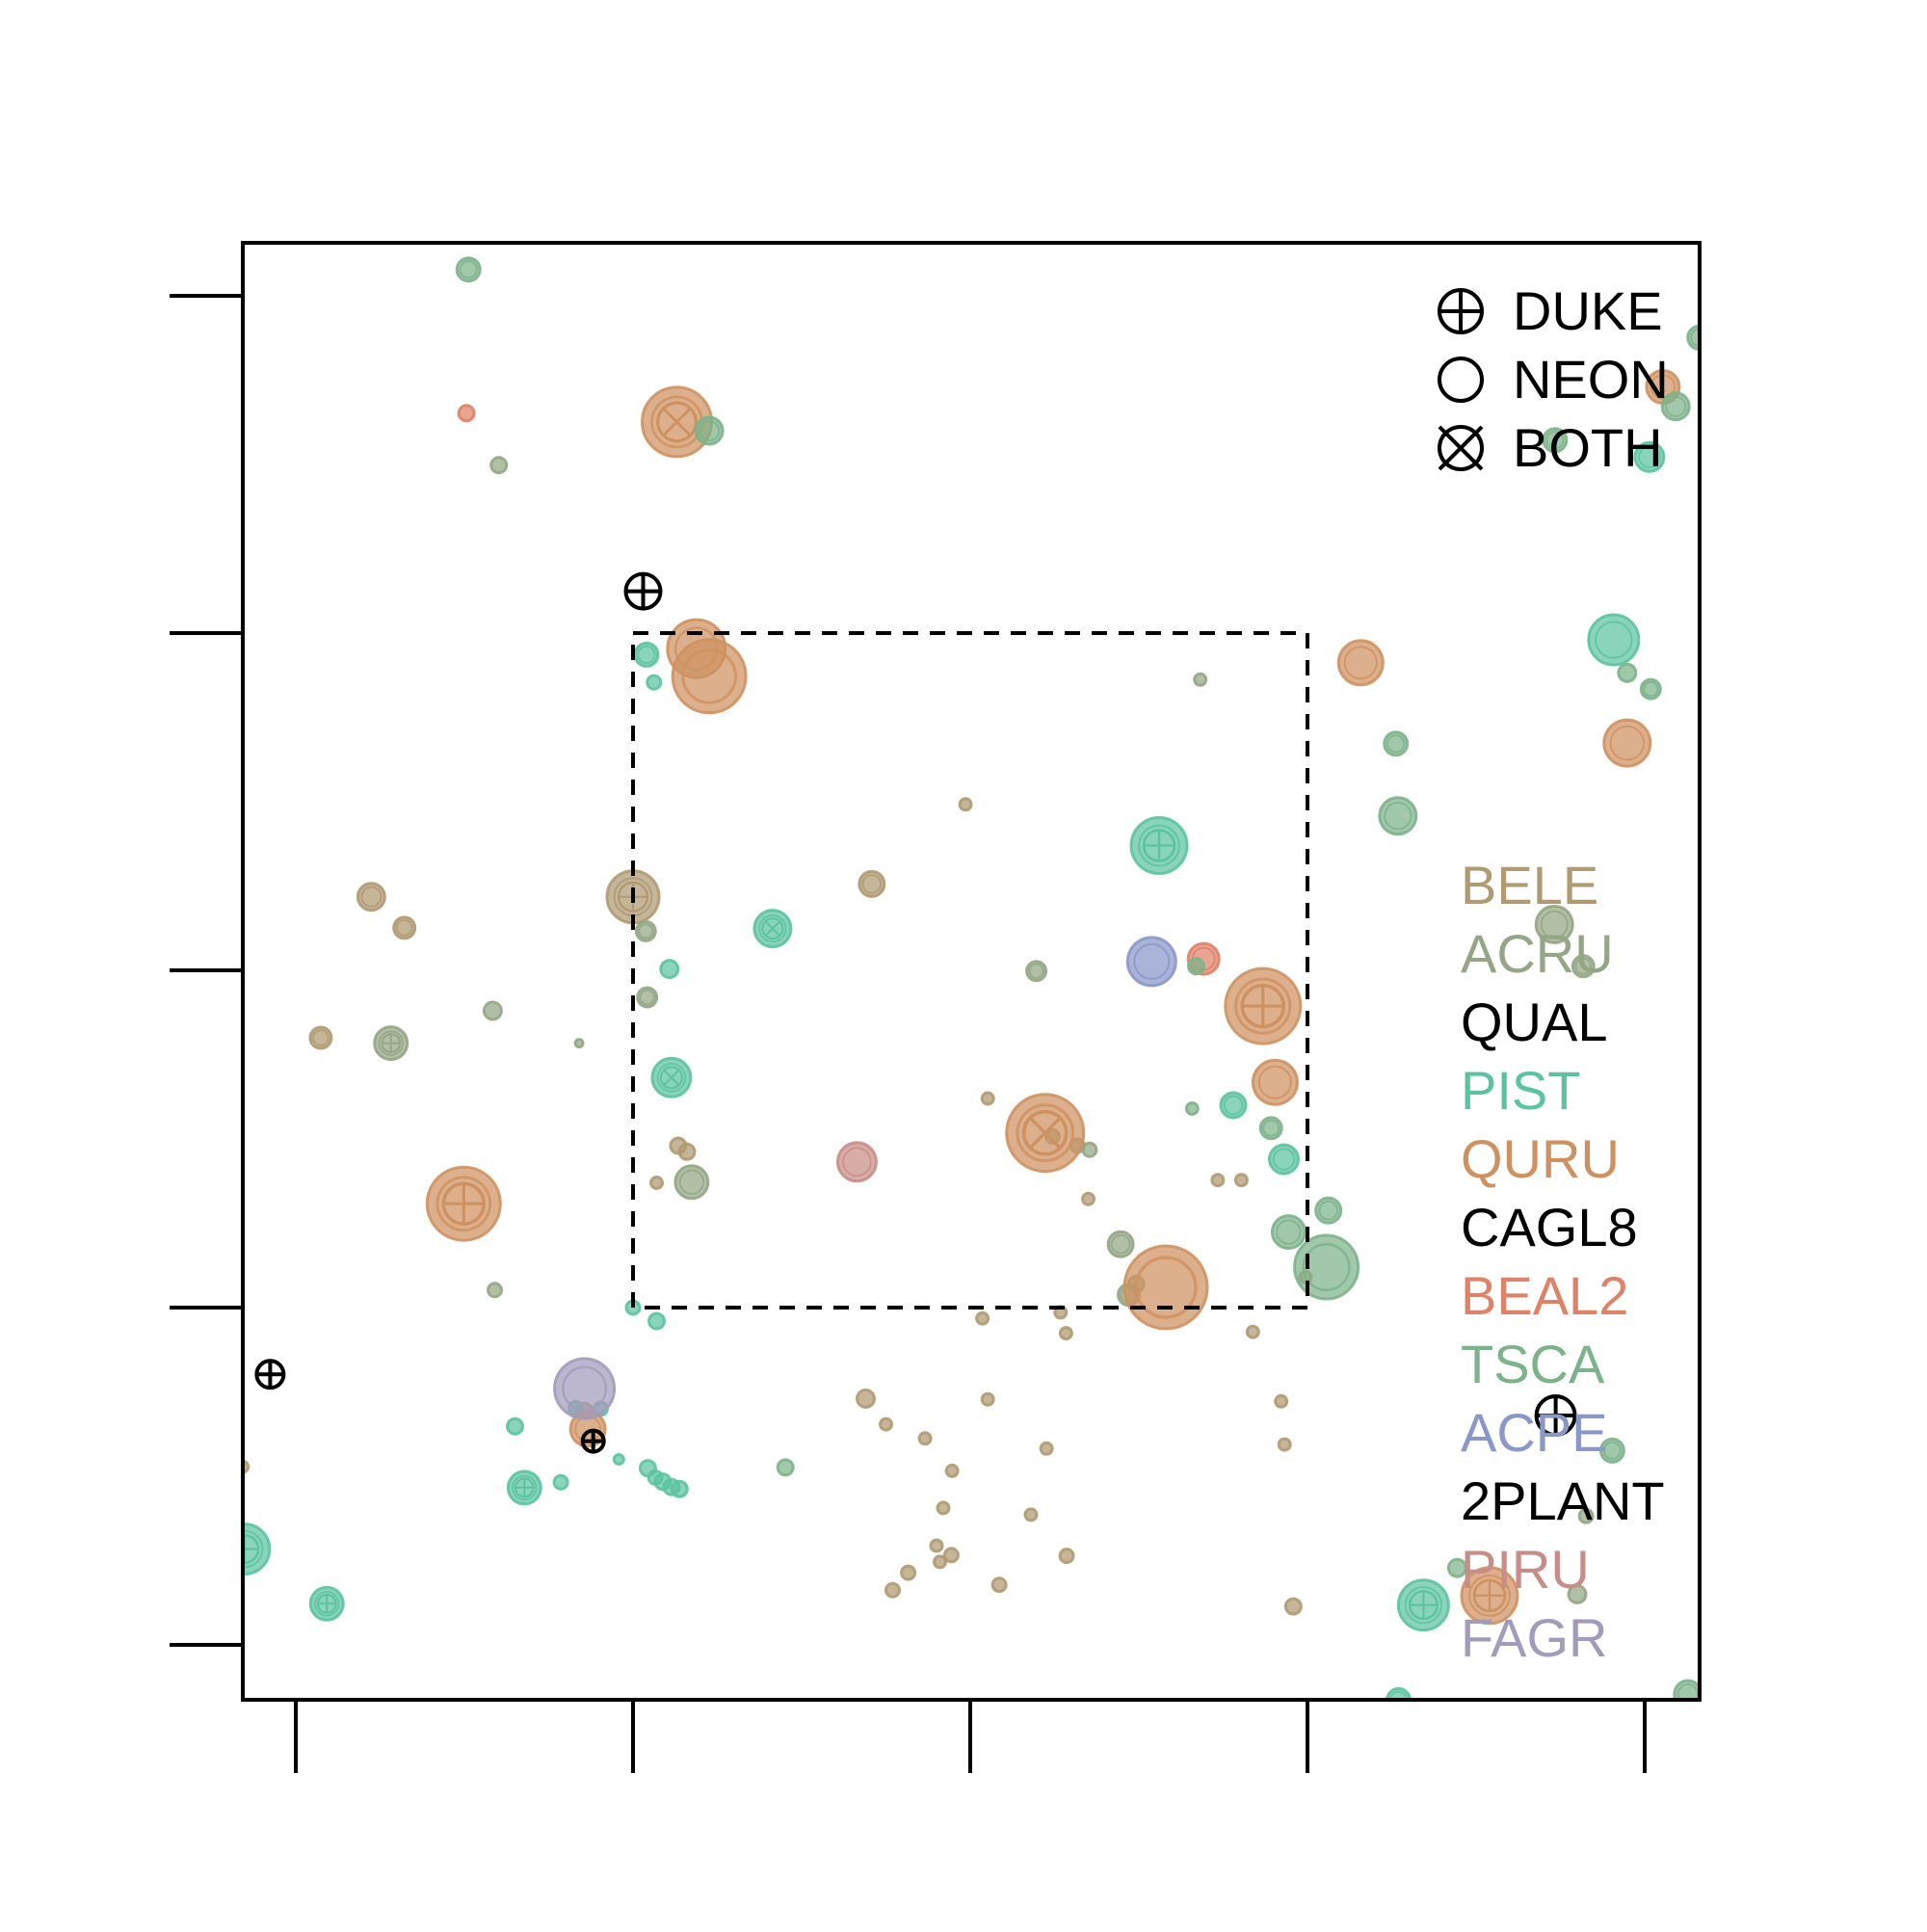 The image size is (1927, 1932). What do you see at coordinates (1530, 885) in the screenshot?
I see `legend-species-bele: BELE` at bounding box center [1530, 885].